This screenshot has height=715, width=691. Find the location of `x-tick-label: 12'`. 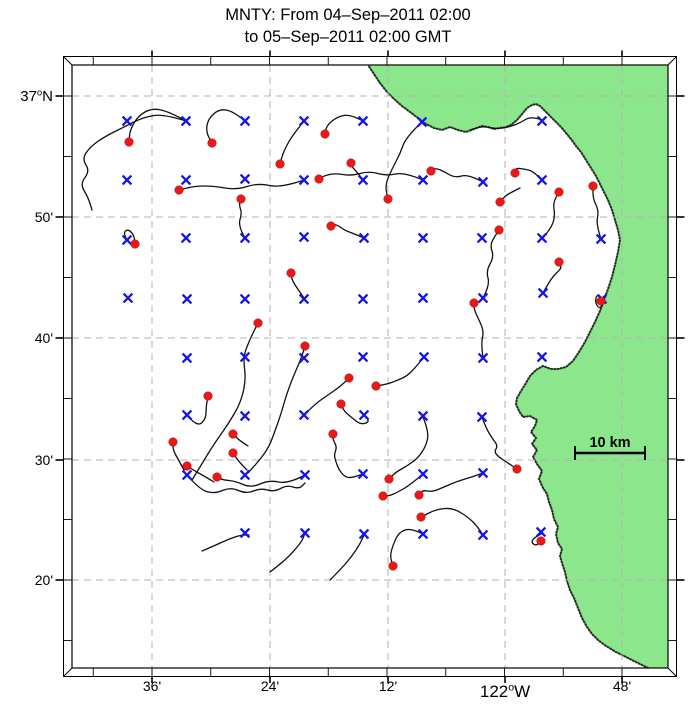

x-tick-label: 12' is located at coordinates (388, 686).